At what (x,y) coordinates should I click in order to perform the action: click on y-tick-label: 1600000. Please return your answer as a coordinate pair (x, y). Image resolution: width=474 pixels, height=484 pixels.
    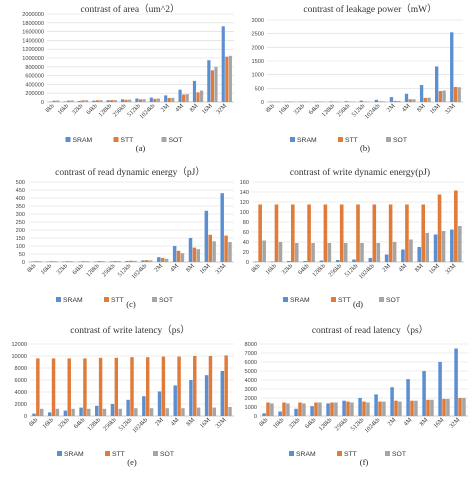
    Looking at the image, I should click on (33, 33).